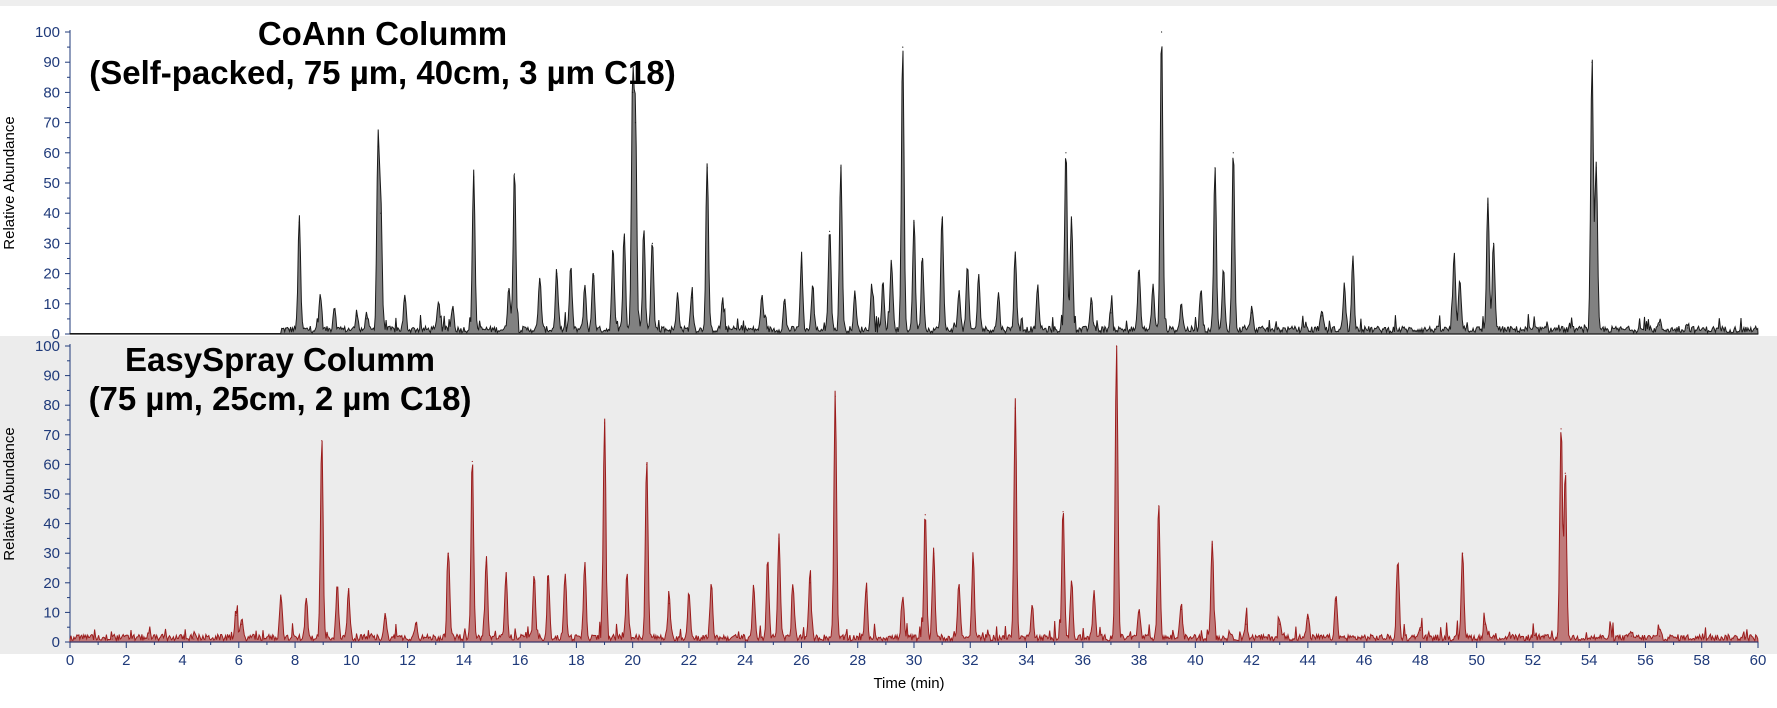 The height and width of the screenshot is (708, 1777). Describe the element at coordinates (51, 304) in the screenshot. I see `y-tick-label-top: 10` at that location.